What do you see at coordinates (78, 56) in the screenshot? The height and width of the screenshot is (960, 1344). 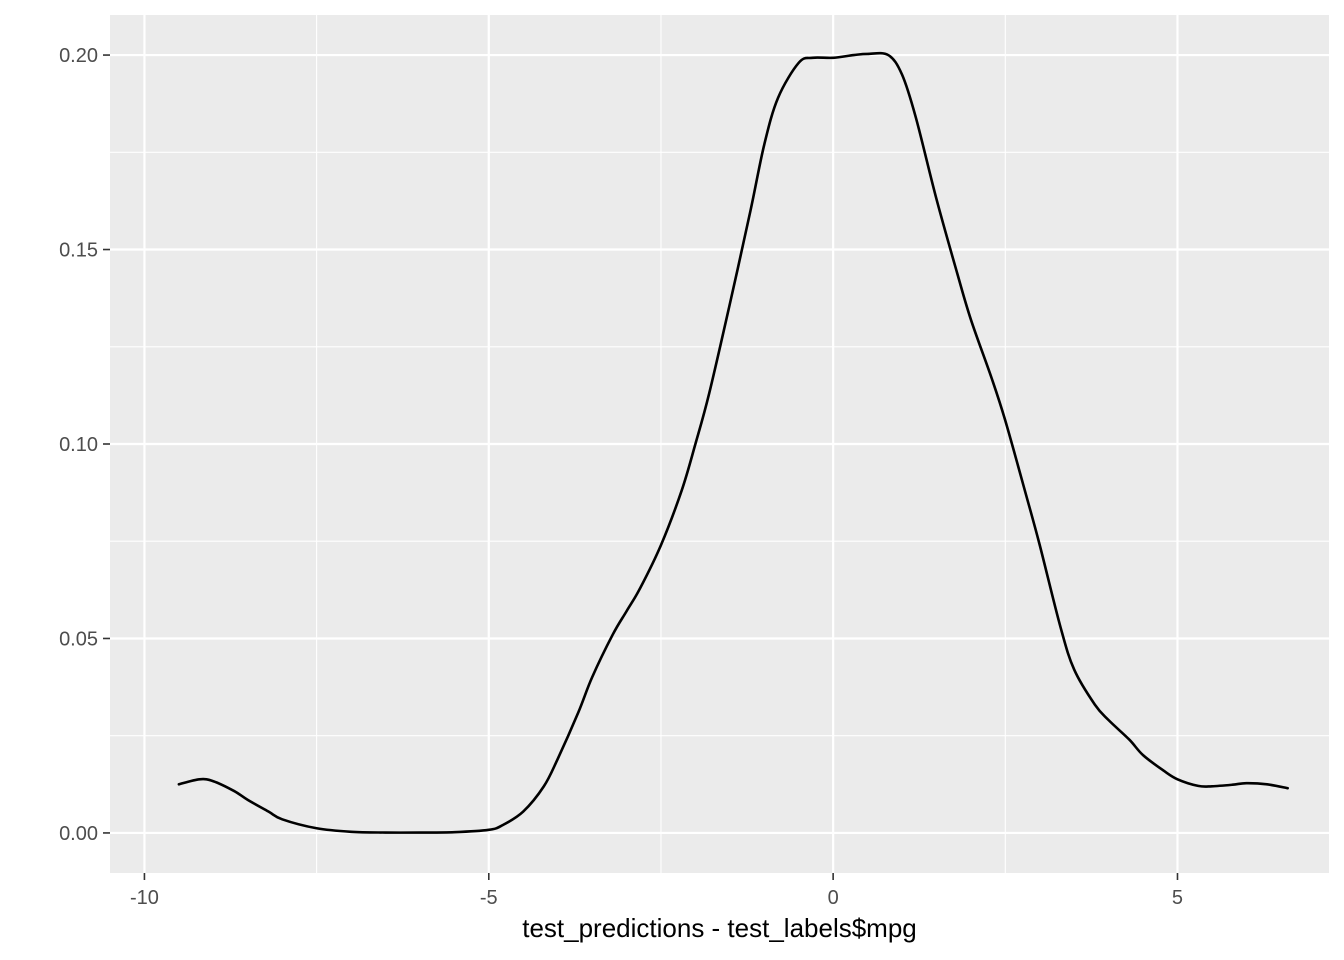 I see `y-tick-label: 0.20` at bounding box center [78, 56].